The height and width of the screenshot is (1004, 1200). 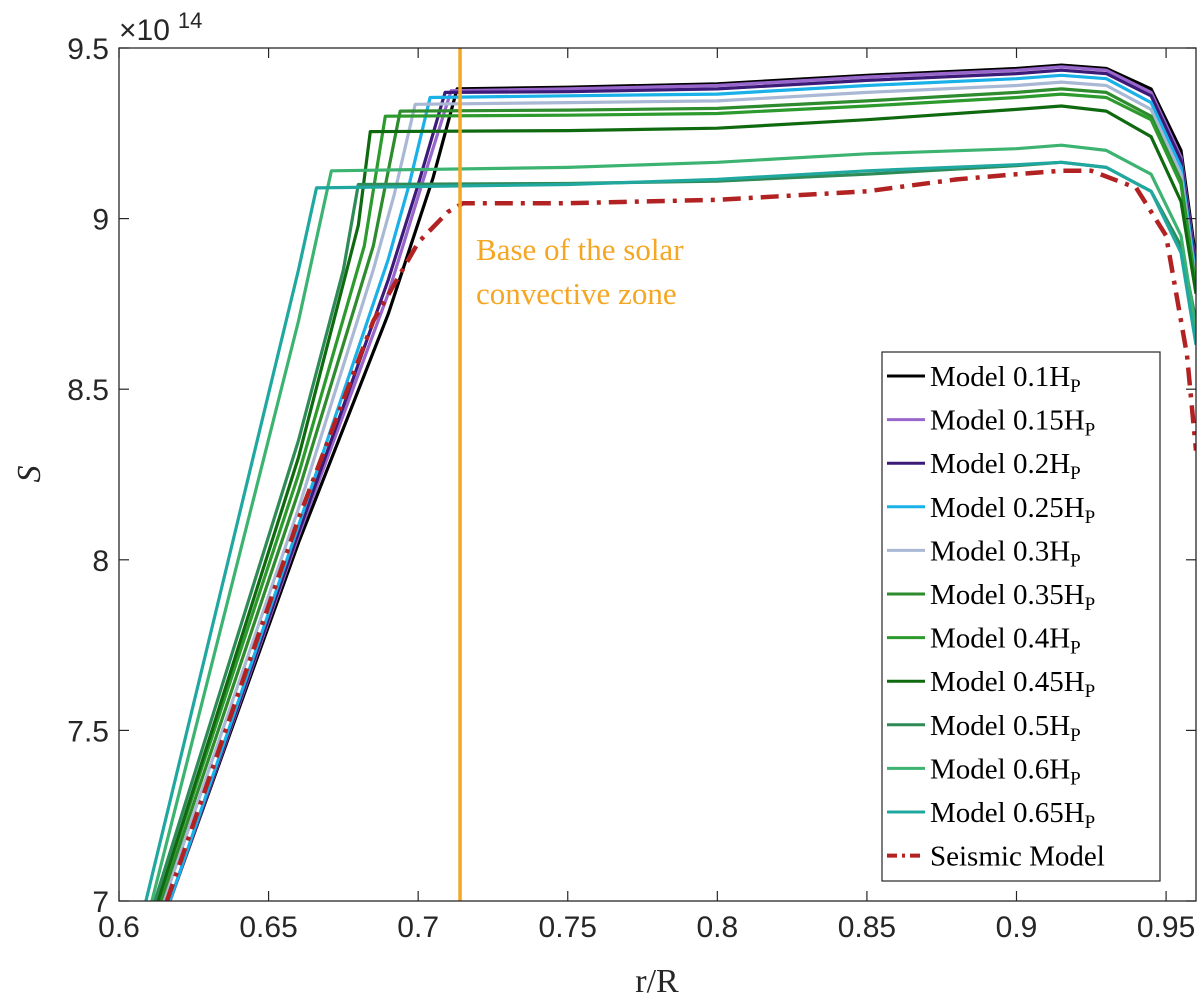 I want to click on legend-entry-label: Model 0.15HP, so click(x=1012, y=423).